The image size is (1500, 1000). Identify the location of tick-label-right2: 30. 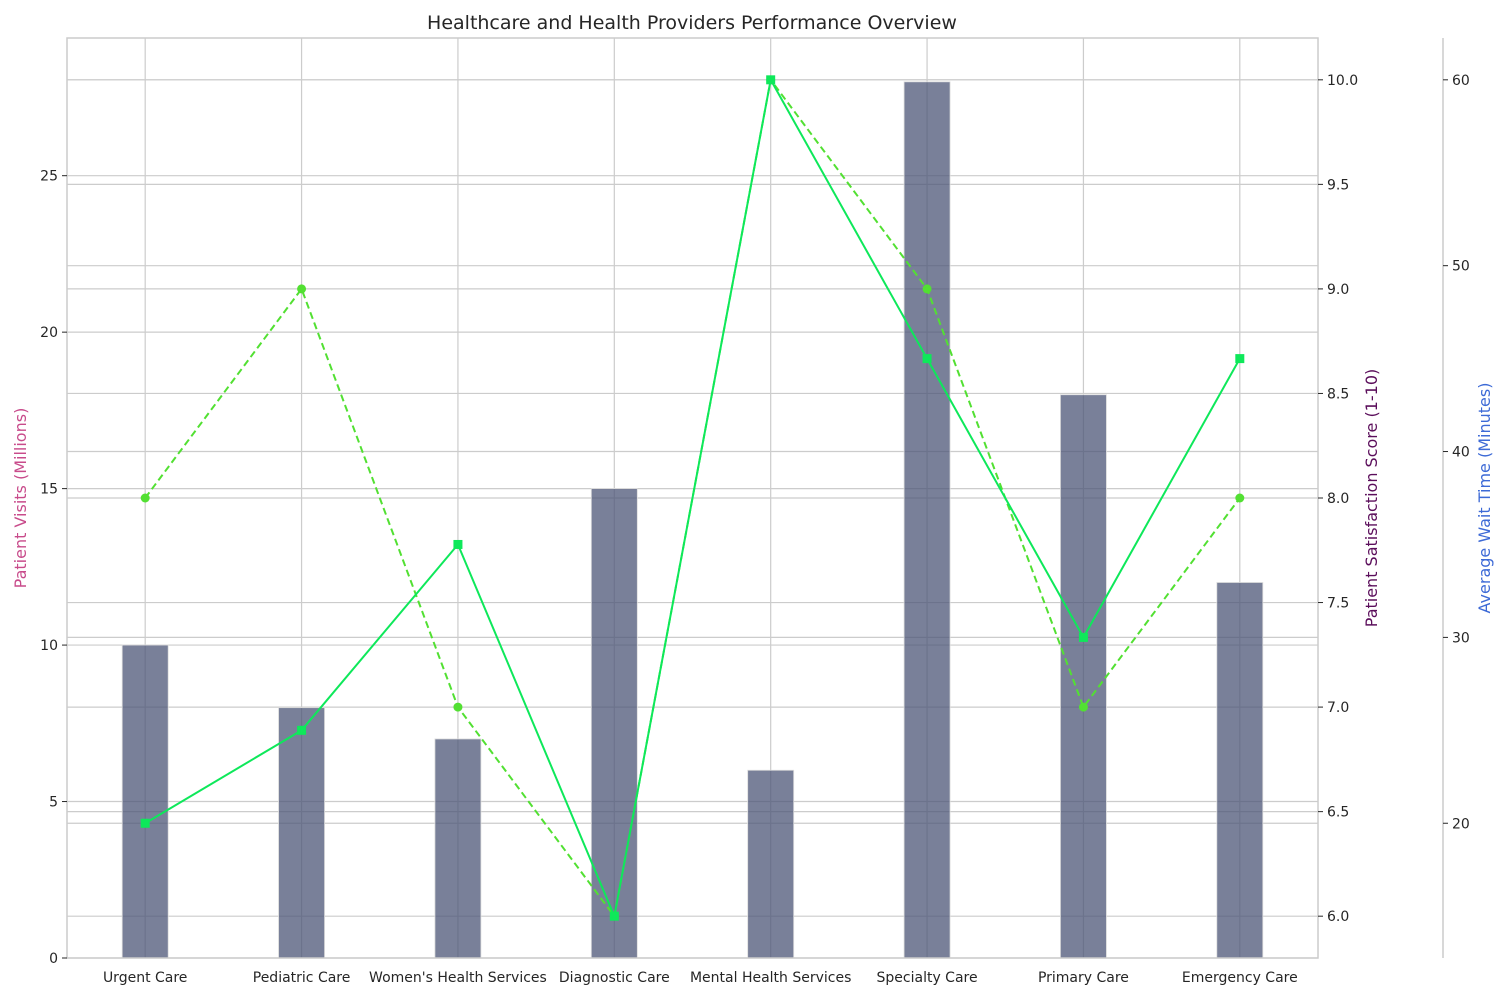
(1461, 638).